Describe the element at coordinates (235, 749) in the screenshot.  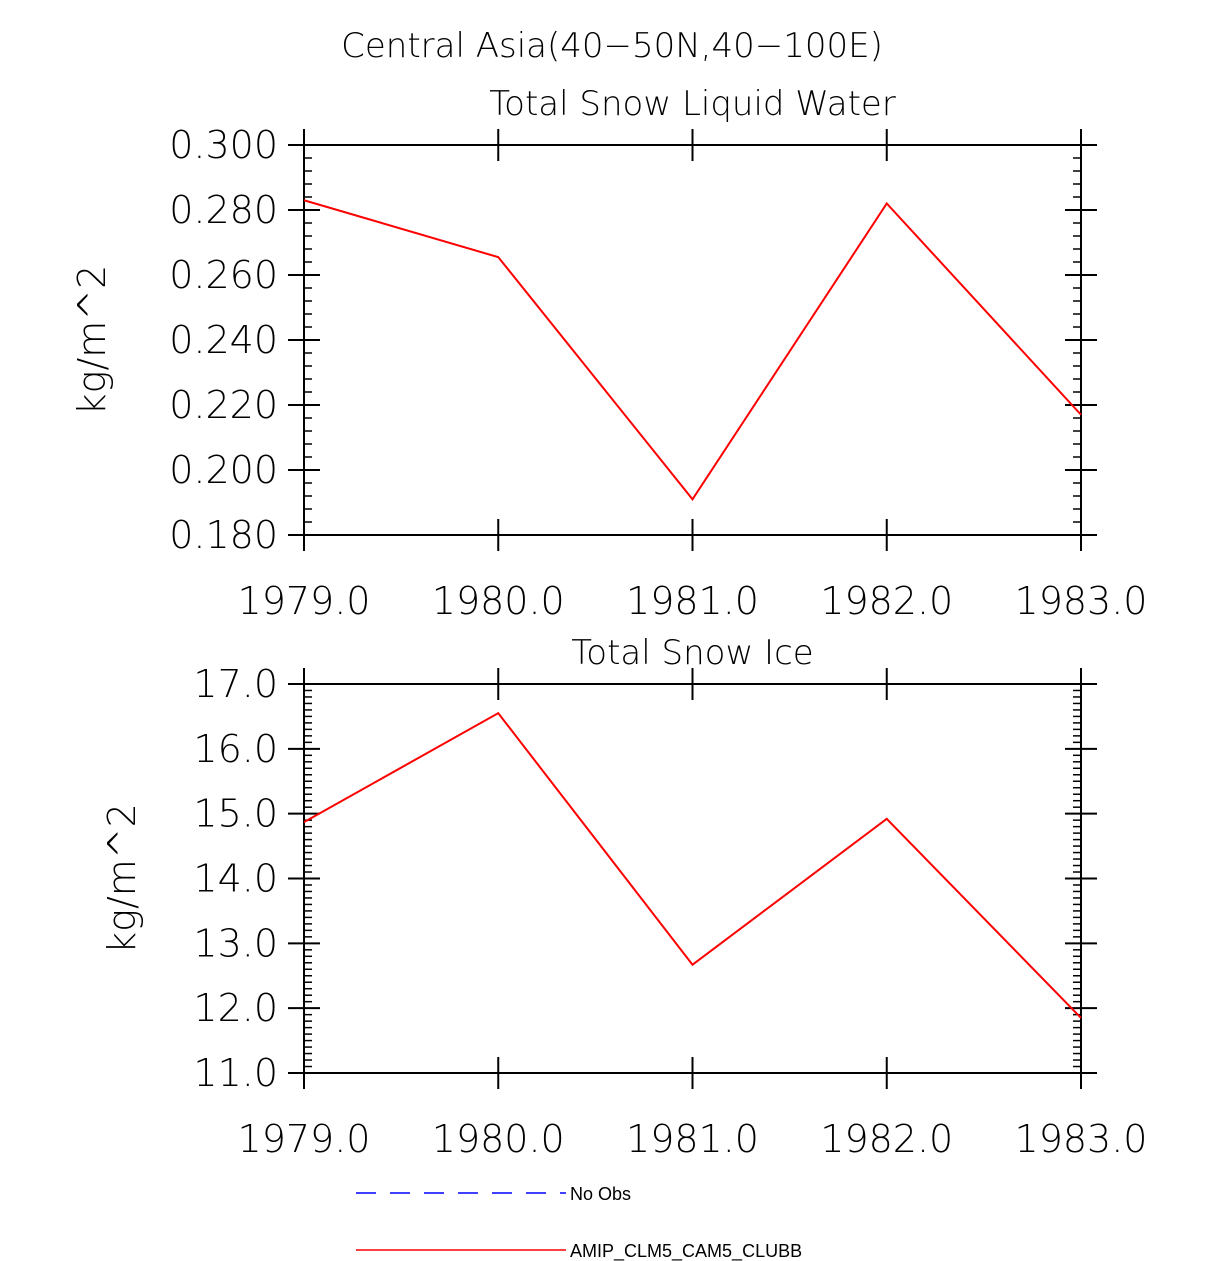
I see `y-tick-label: 16.0` at that location.